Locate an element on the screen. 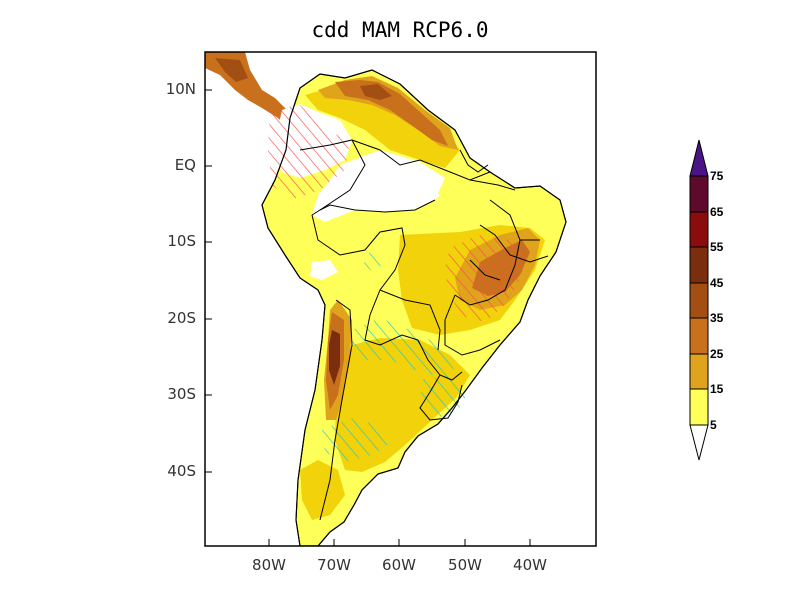 This screenshot has height=600, width=800. colorbar-label-5: 5 is located at coordinates (713, 425).